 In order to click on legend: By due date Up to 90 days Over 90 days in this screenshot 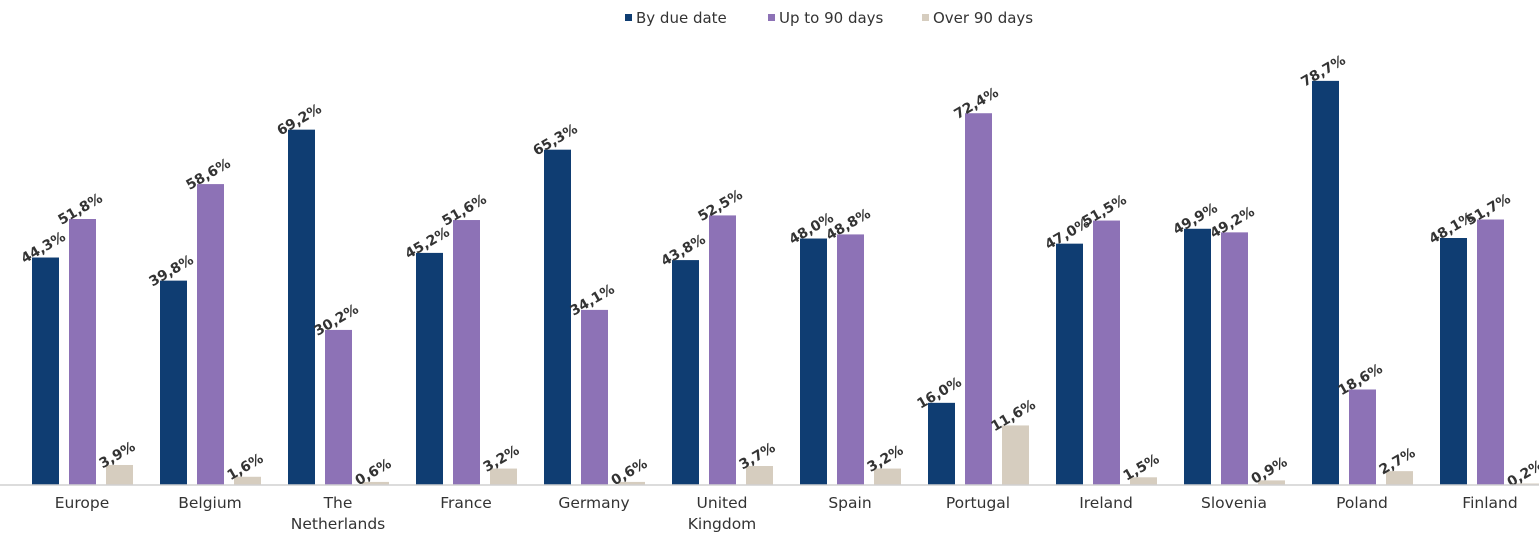, I will do `click(829, 18)`.